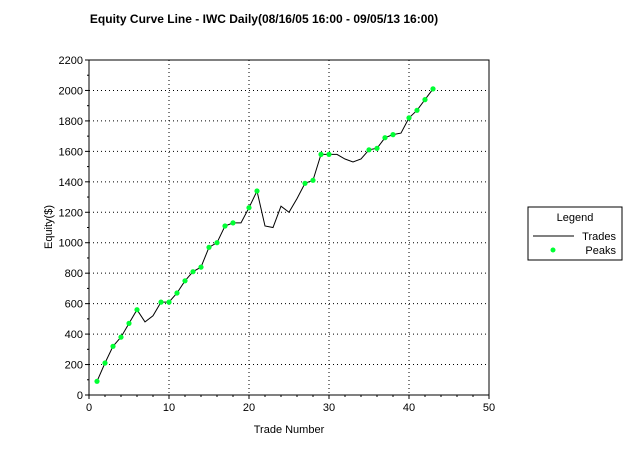  What do you see at coordinates (599, 237) in the screenshot?
I see `legend-trades-label: Trades` at bounding box center [599, 237].